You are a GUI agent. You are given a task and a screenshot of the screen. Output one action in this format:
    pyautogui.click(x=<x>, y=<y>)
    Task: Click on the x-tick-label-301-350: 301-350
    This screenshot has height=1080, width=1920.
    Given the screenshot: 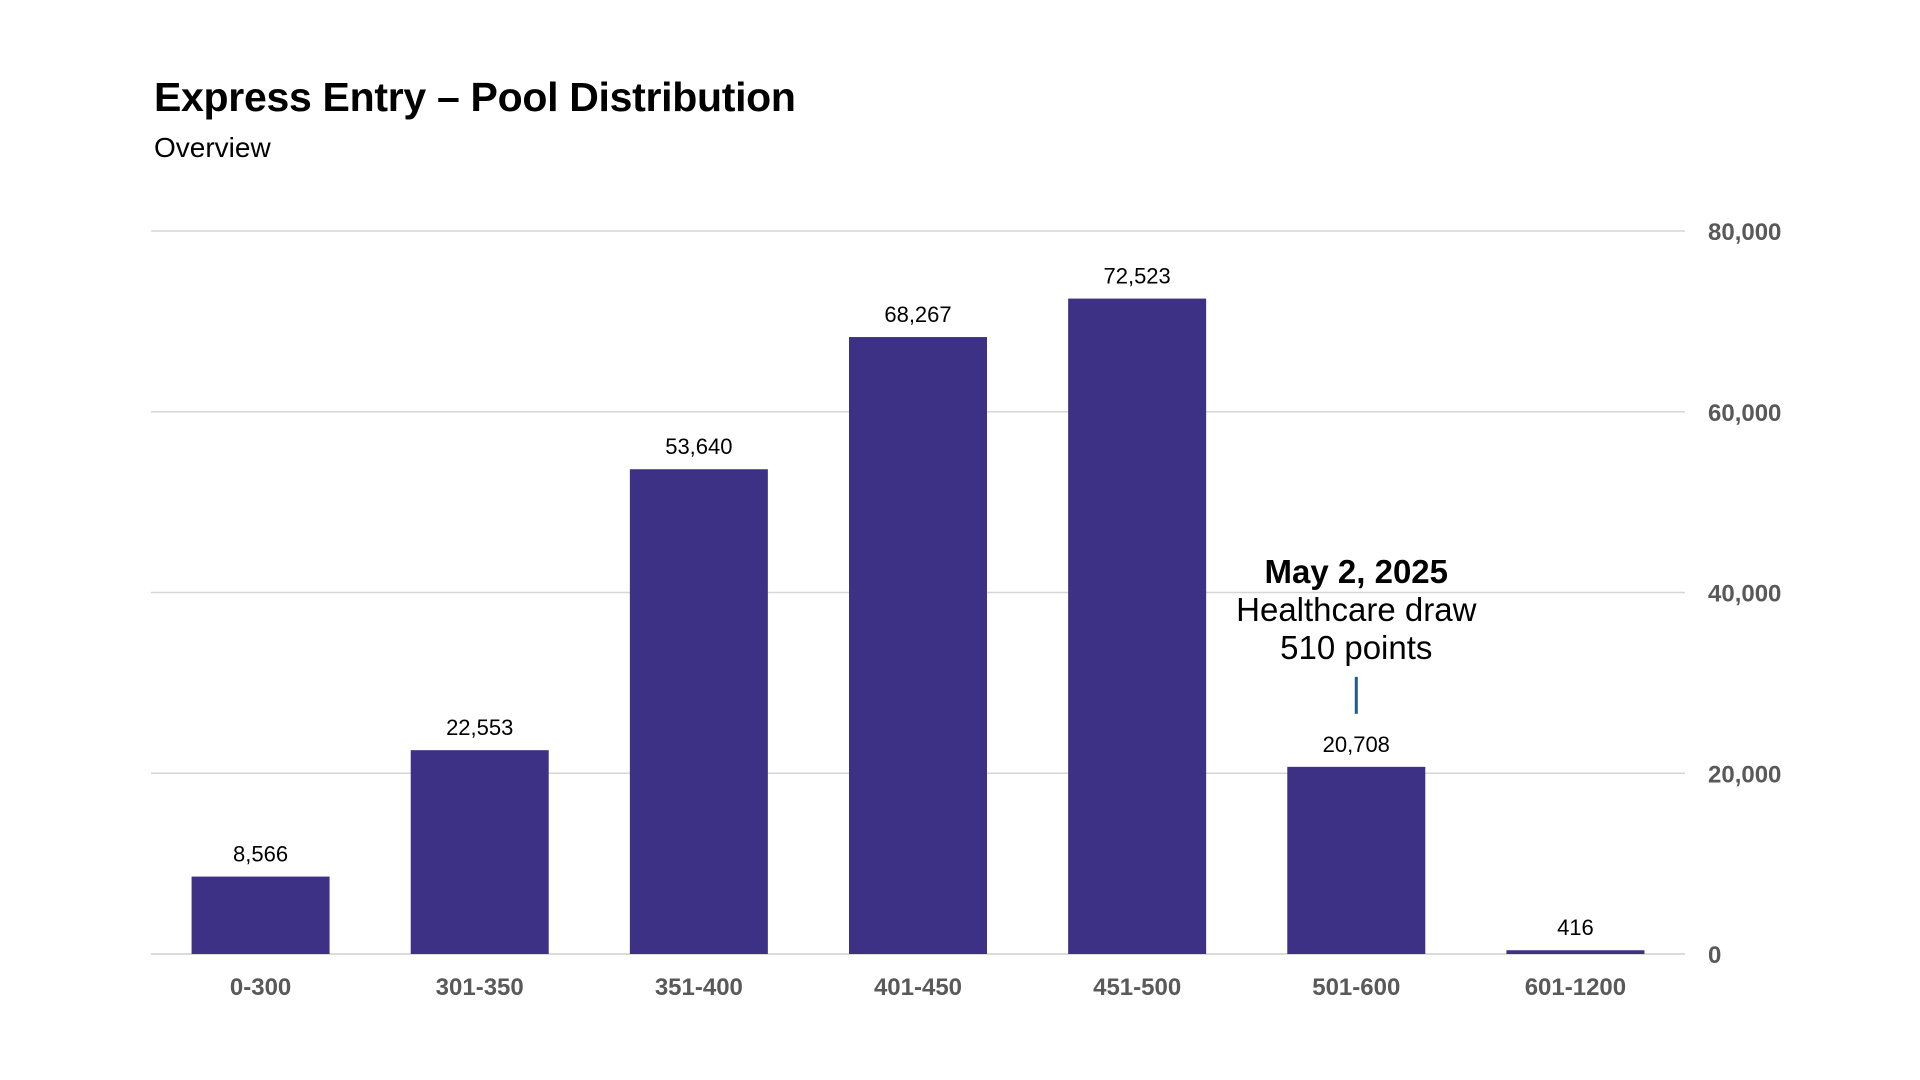 What is the action you would take?
    pyautogui.click(x=480, y=987)
    